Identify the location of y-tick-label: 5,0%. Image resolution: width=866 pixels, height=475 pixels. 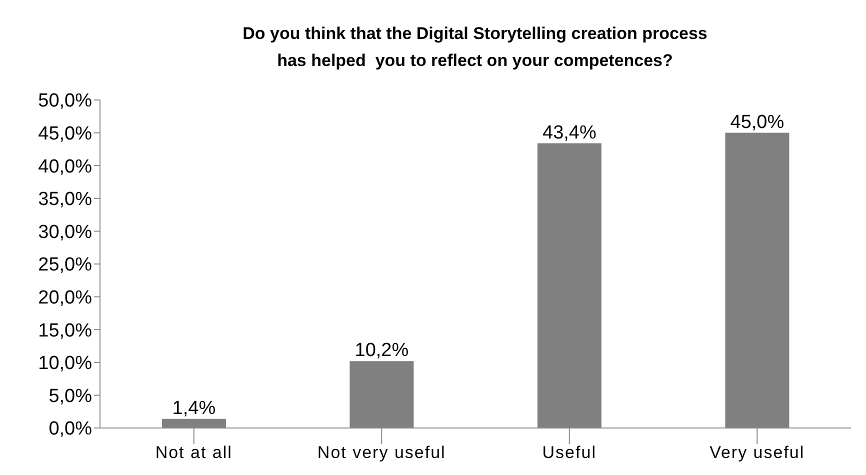
(70, 396).